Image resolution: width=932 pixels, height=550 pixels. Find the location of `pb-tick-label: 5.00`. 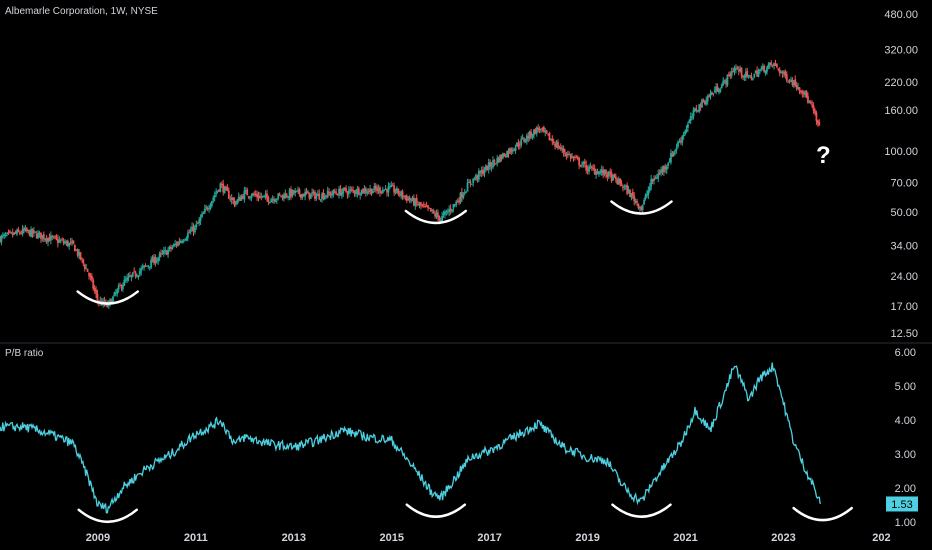

pb-tick-label: 5.00 is located at coordinates (905, 387).